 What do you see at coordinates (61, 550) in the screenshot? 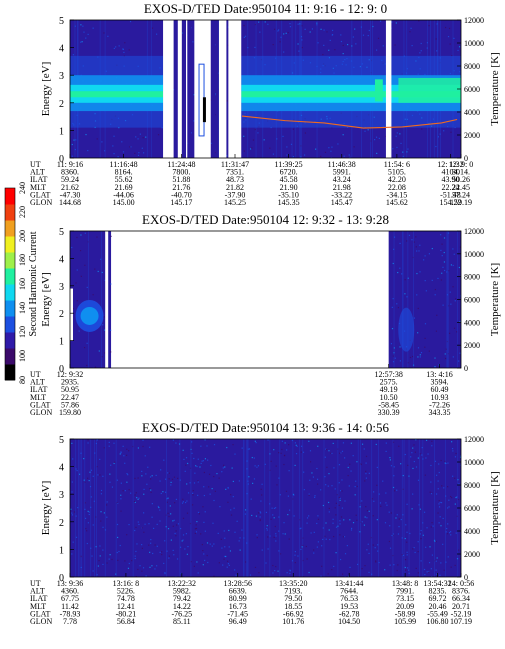
I see `y-tick-label: 1` at bounding box center [61, 550].